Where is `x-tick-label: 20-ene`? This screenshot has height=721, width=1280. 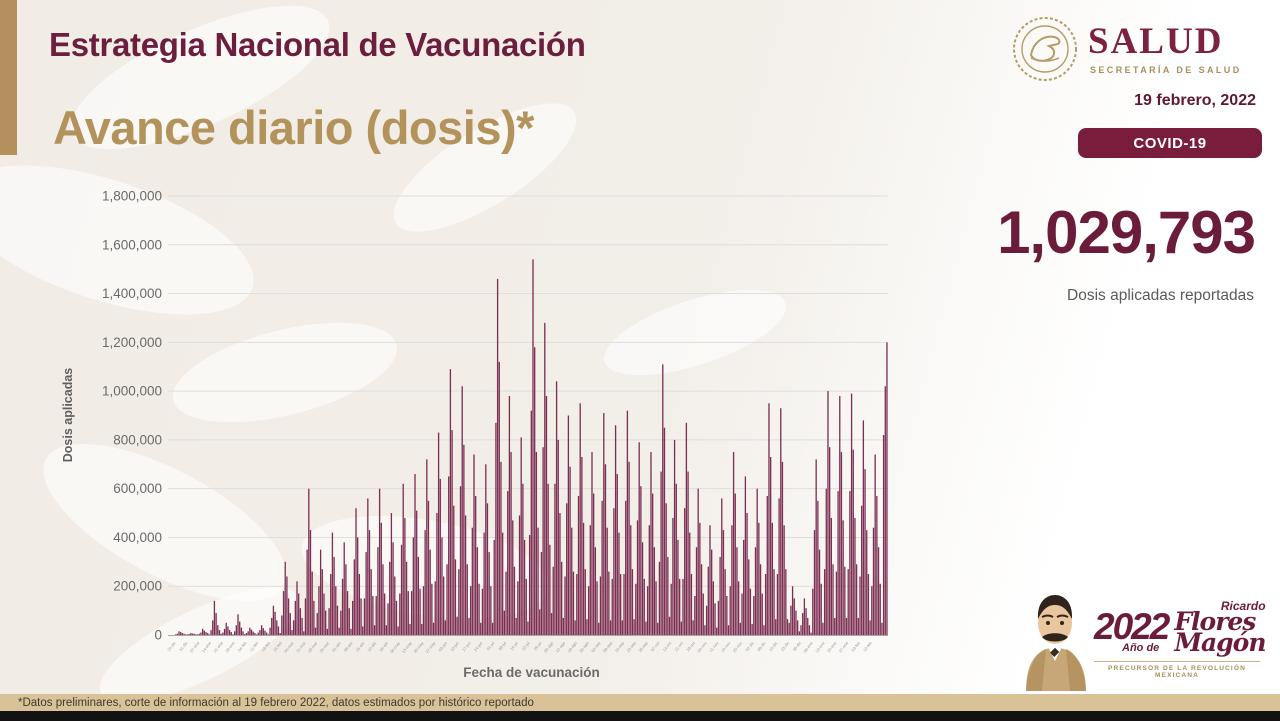 x-tick-label: 20-ene is located at coordinates (832, 647).